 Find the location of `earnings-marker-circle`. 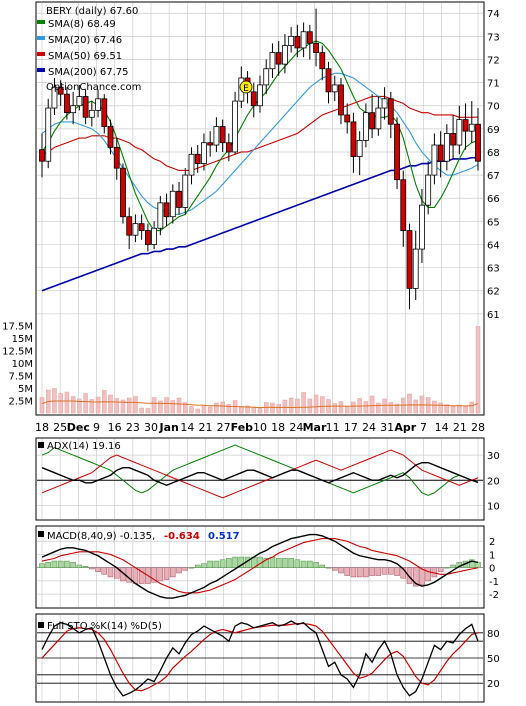

earnings-marker-circle is located at coordinates (246, 87).